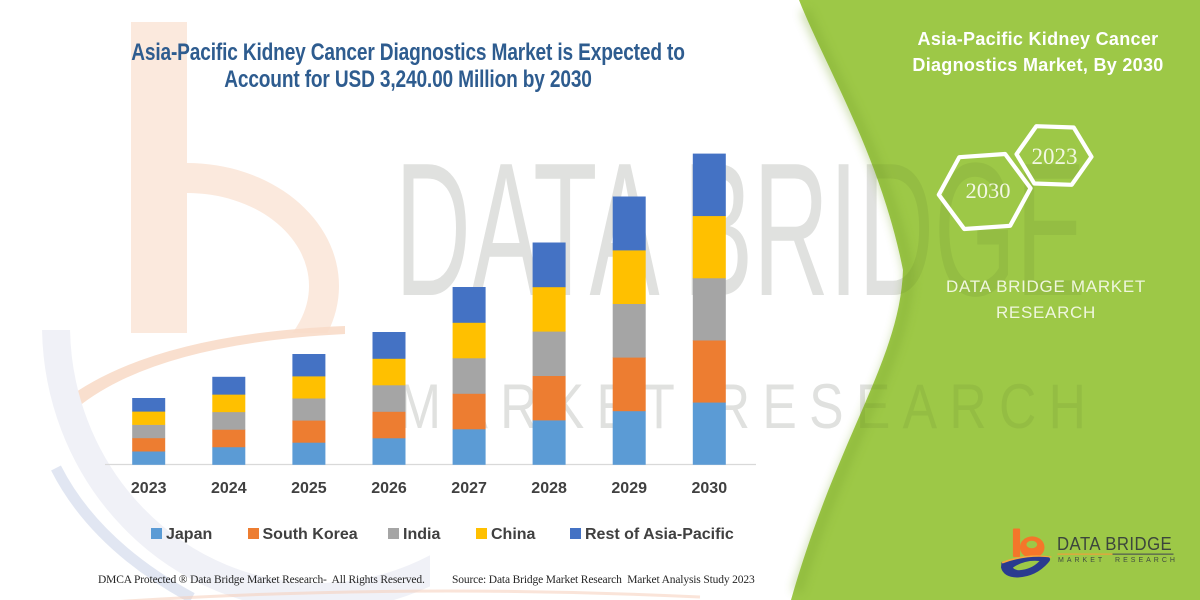  What do you see at coordinates (988, 190) in the screenshot?
I see `svg-text: 2030` at bounding box center [988, 190].